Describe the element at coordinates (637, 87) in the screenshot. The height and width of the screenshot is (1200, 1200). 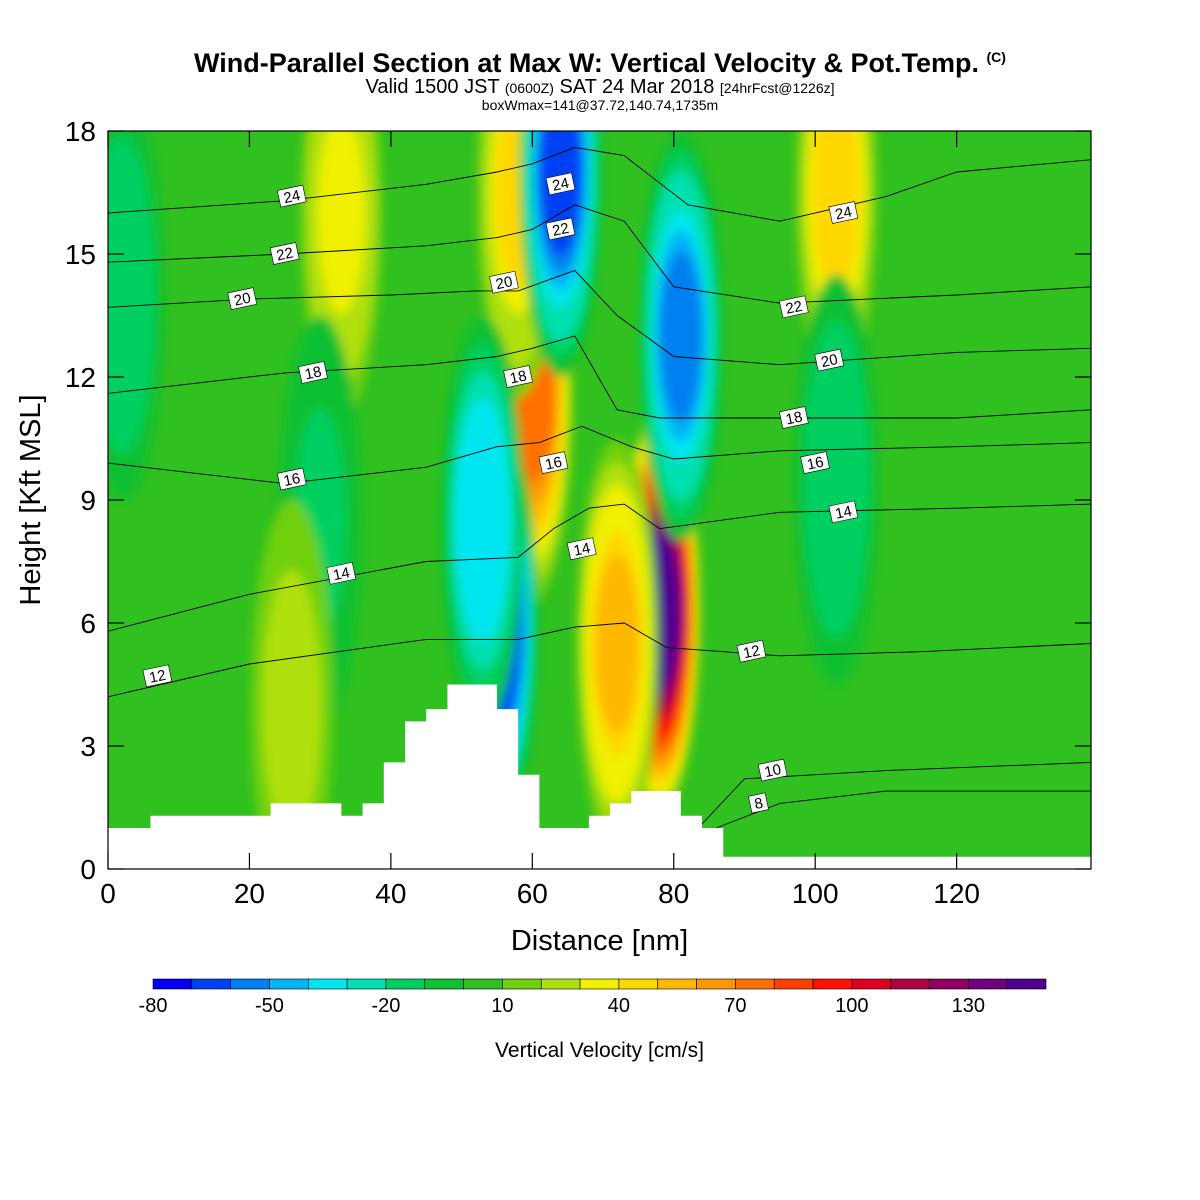
I see `valid-date: SAT 24 Mar 2018` at that location.